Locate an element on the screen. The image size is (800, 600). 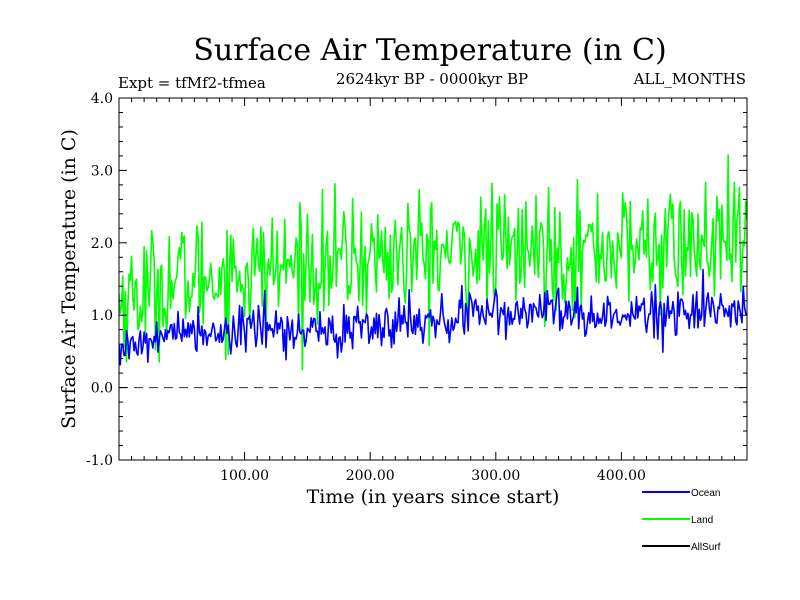
experiment-label: Expt = tfMf2-tfmea is located at coordinates (192, 83).